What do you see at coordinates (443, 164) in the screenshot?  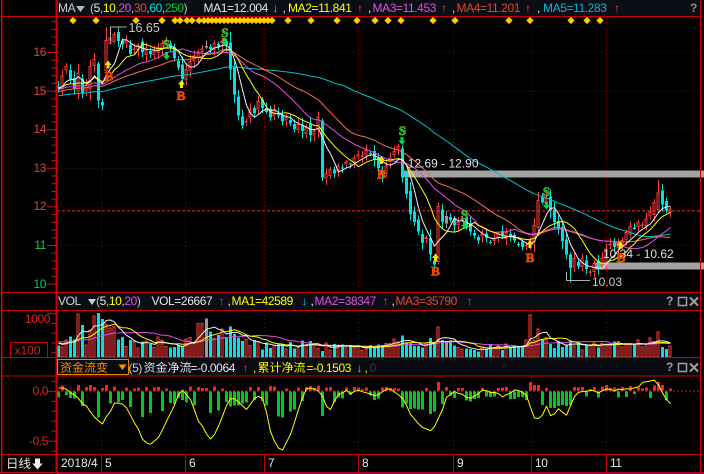 I see `svg-text: 12.69 - 12.90` at bounding box center [443, 164].